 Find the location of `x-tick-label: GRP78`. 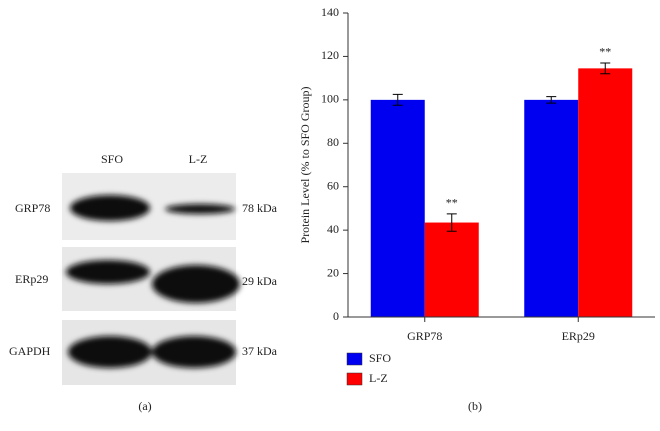

x-tick-label: GRP78 is located at coordinates (424, 336).